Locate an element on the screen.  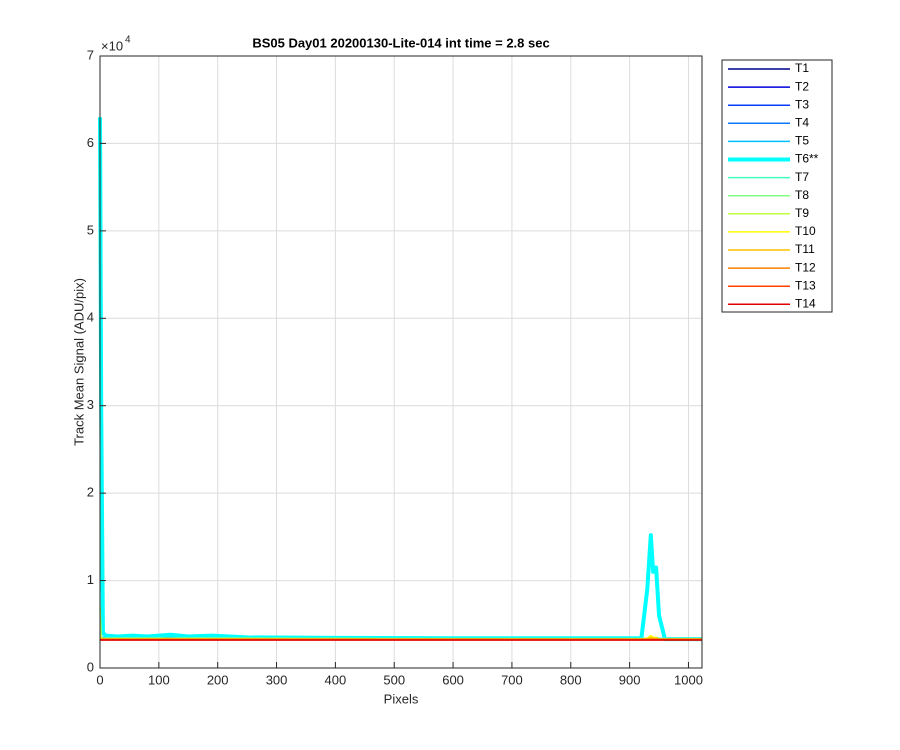
x-axis-label: Pixels is located at coordinates (401, 698).